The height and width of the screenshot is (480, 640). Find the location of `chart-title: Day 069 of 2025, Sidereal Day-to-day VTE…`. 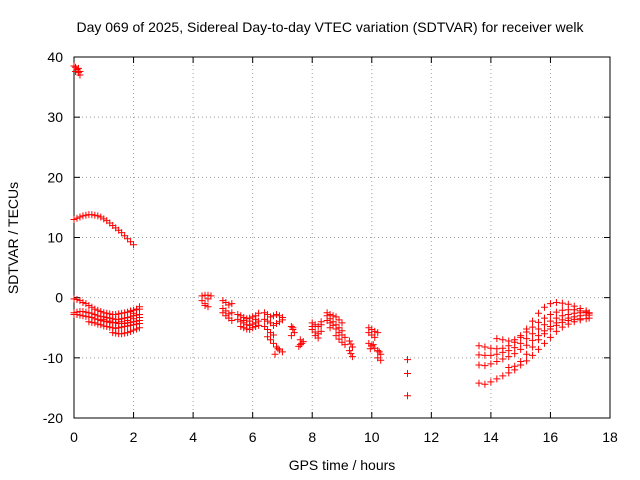

chart-title: Day 069 of 2025, Sidereal Day-to-day VTE… is located at coordinates (330, 27).